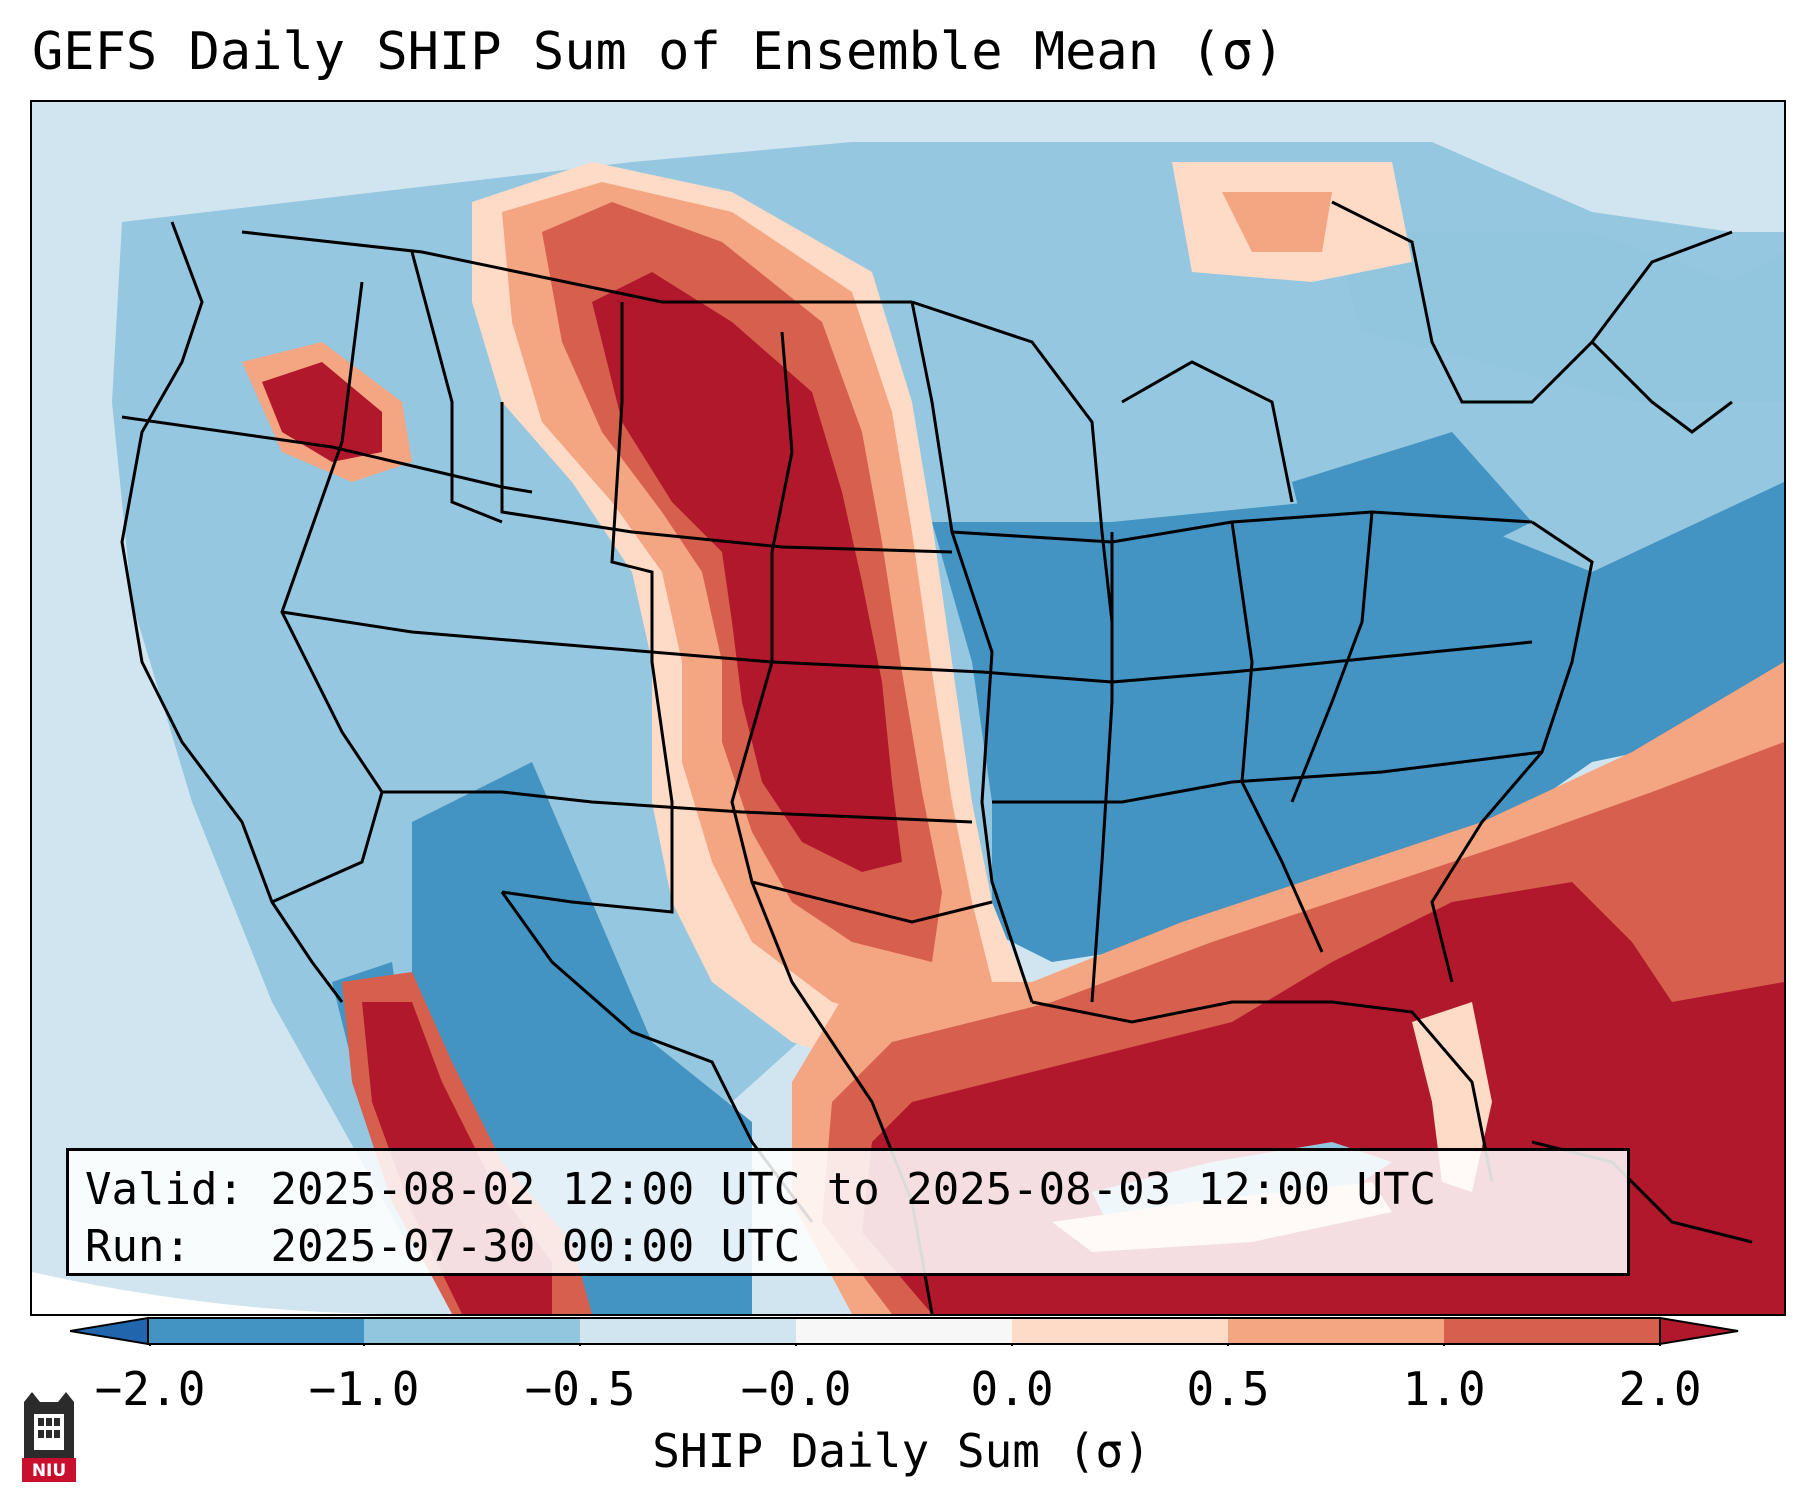  I want to click on region-neg-light-ne, so click(1558, 317).